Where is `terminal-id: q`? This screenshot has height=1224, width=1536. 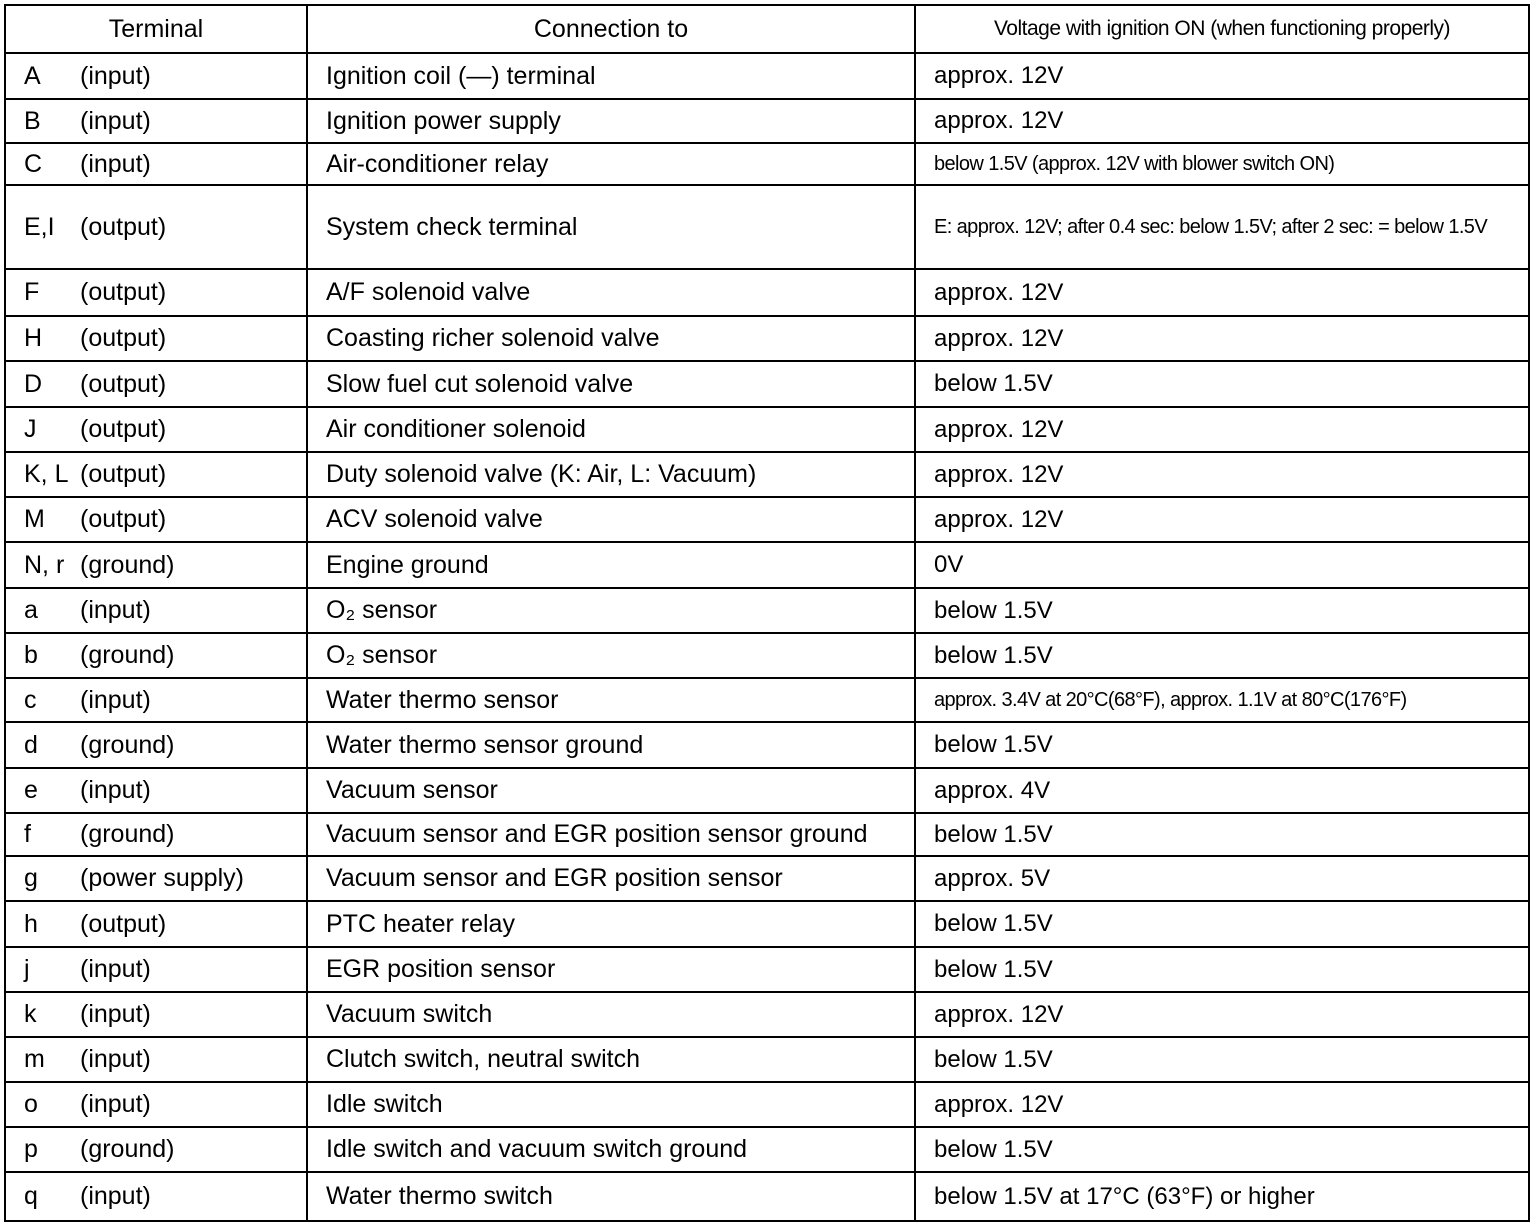
terminal-id: q is located at coordinates (31, 1196).